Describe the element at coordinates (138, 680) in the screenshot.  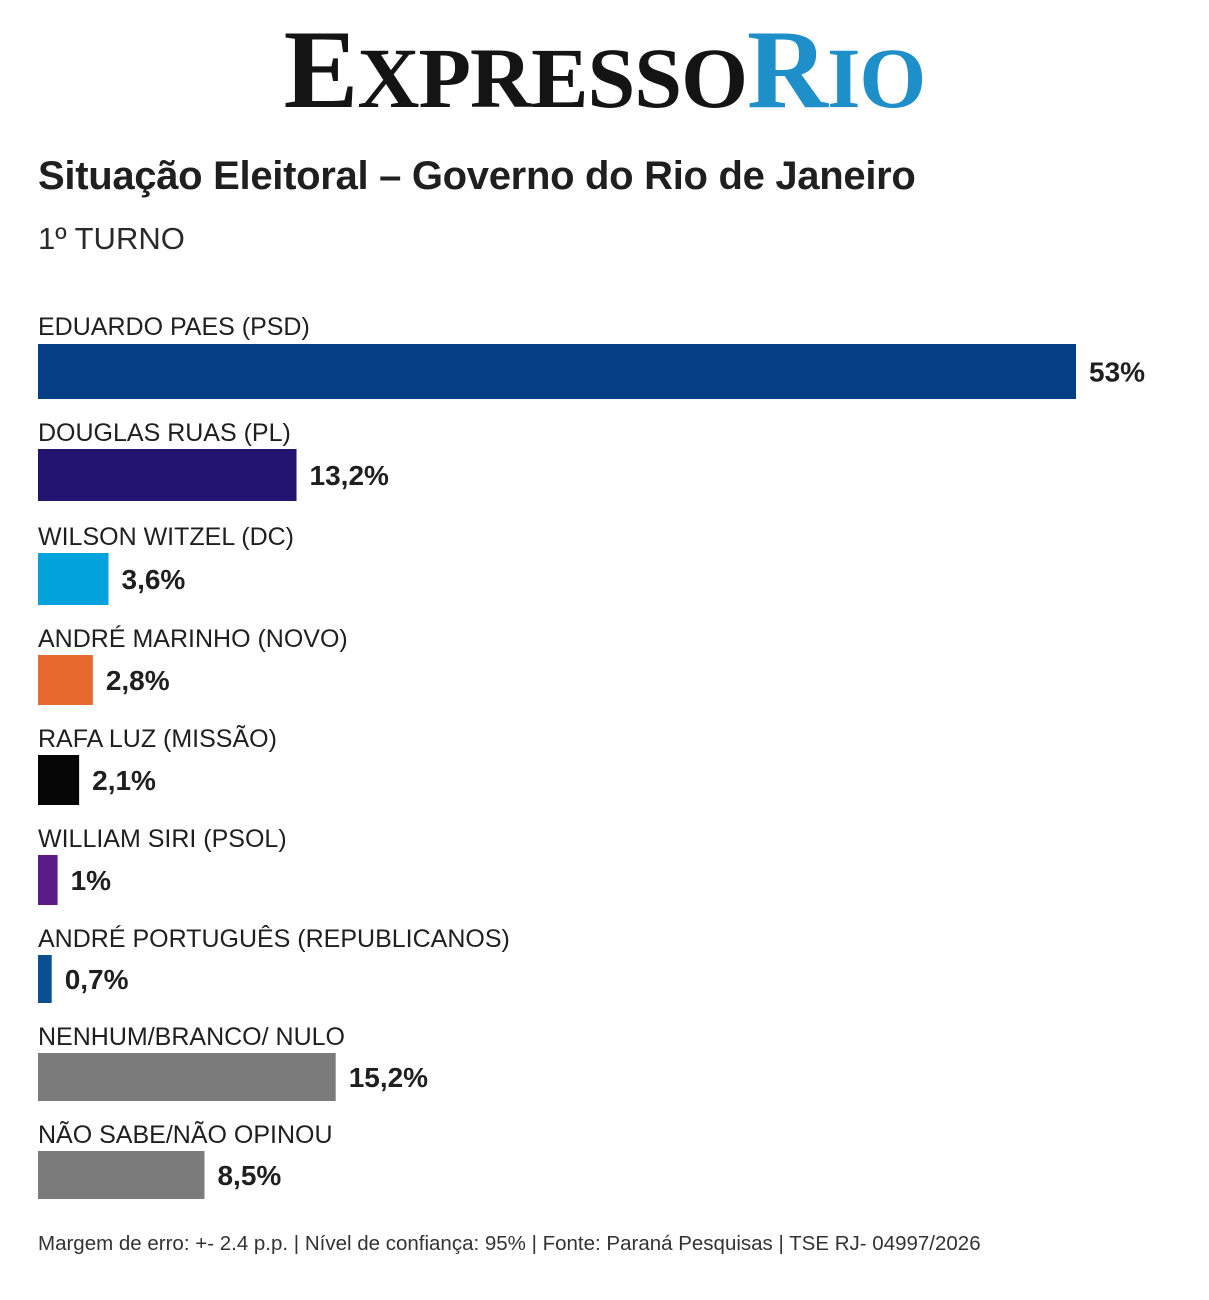
I see `data-label: 2,8%` at that location.